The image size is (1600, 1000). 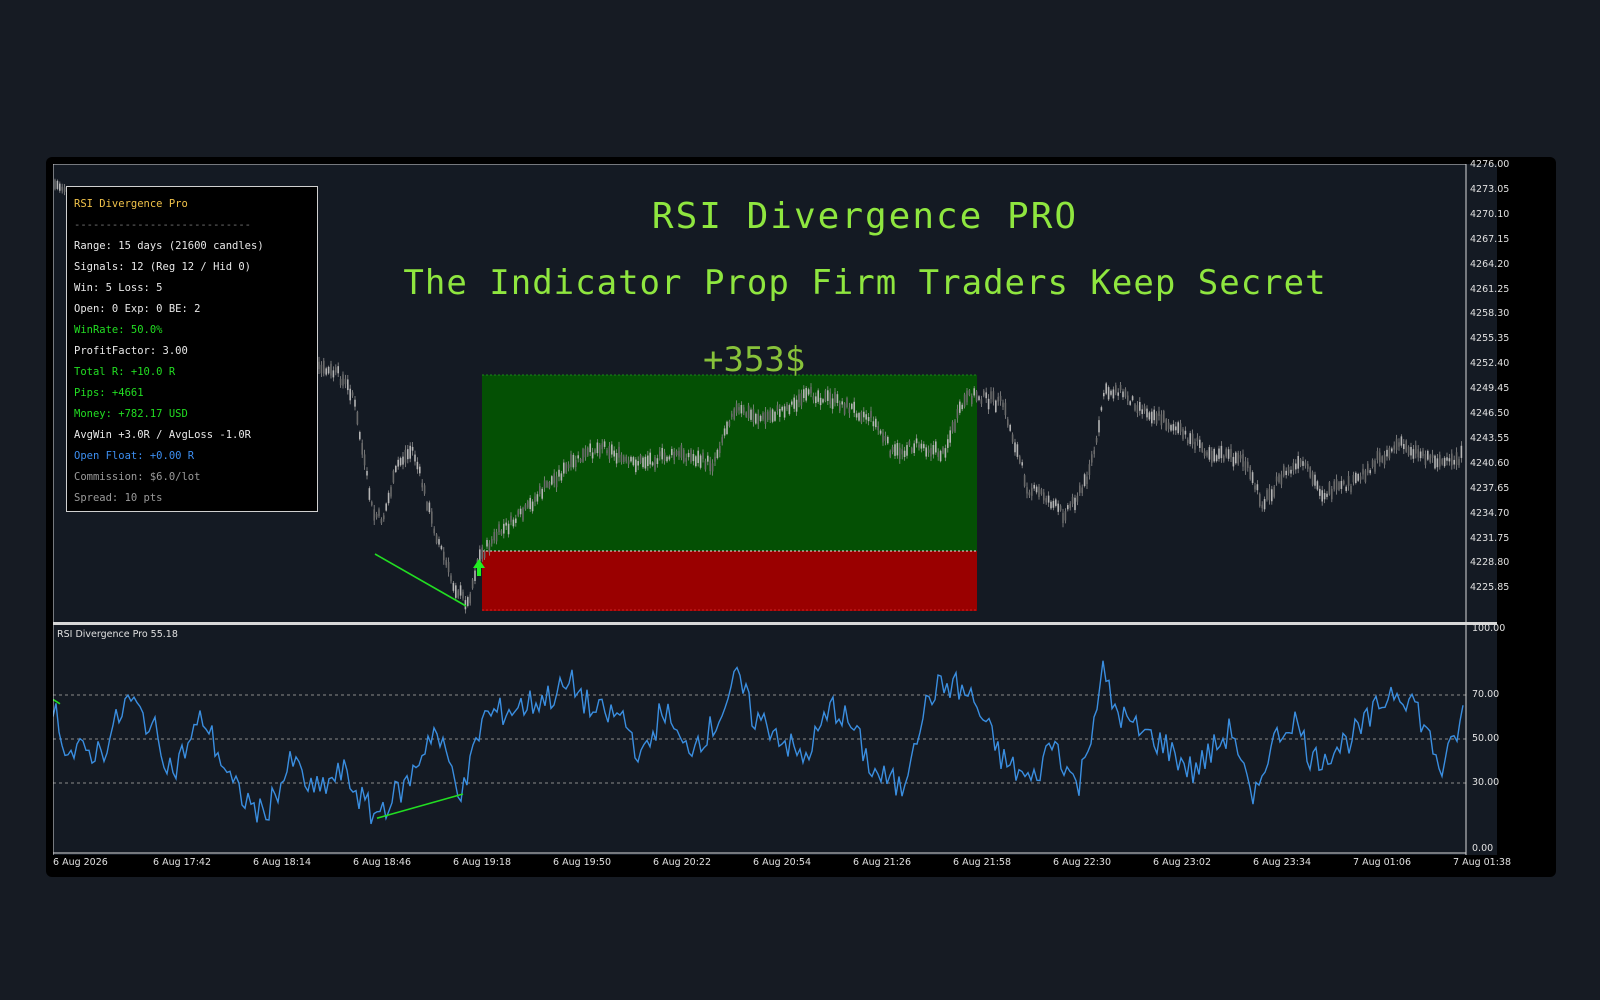 What do you see at coordinates (57, 701) in the screenshot?
I see `rsi-start-marker` at bounding box center [57, 701].